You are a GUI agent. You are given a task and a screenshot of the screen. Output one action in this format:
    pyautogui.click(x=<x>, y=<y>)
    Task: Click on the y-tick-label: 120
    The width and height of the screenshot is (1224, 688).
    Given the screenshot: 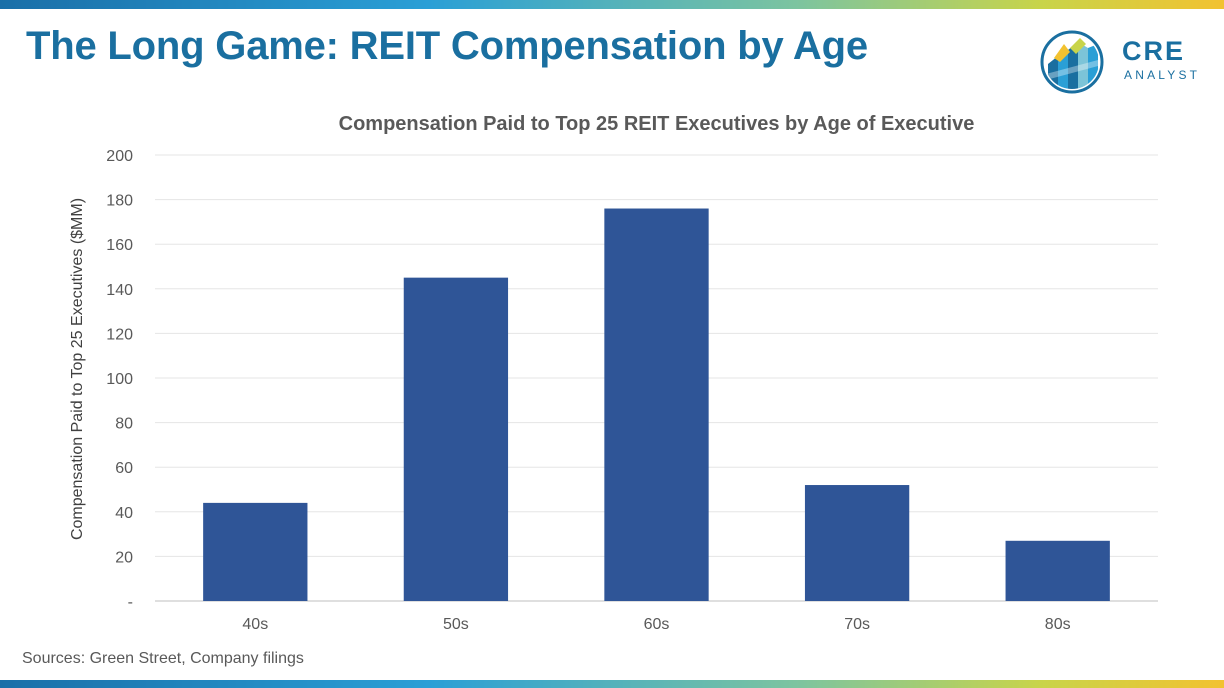 What is the action you would take?
    pyautogui.click(x=119, y=334)
    